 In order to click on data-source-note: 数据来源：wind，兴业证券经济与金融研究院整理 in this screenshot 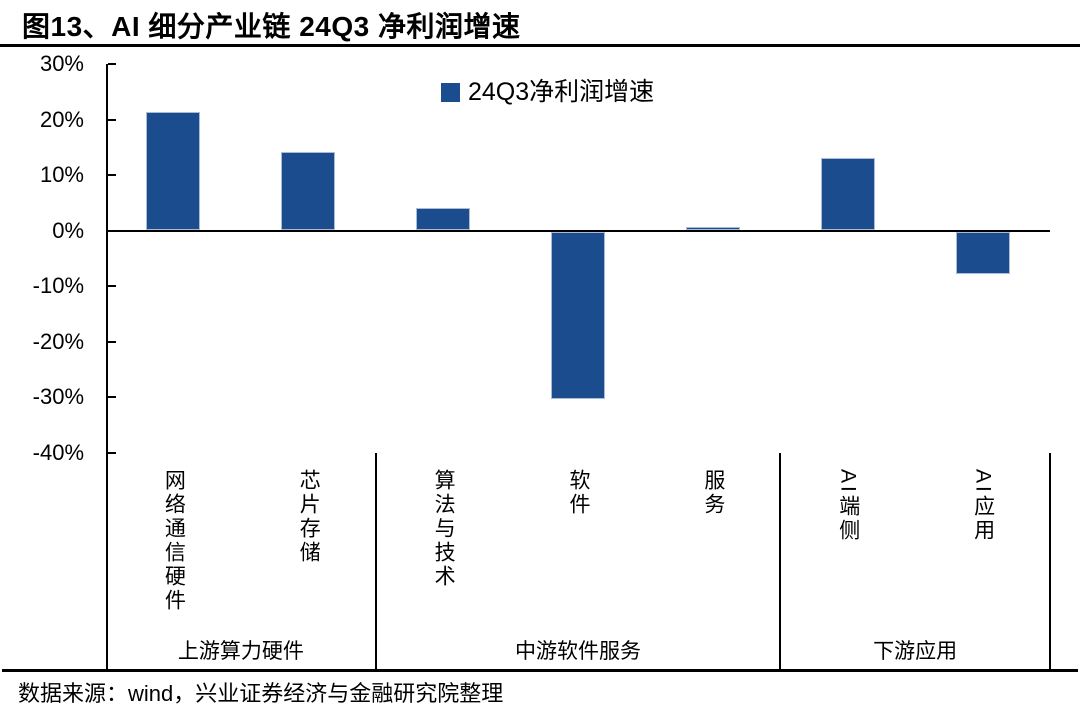, I will do `click(261, 693)`.